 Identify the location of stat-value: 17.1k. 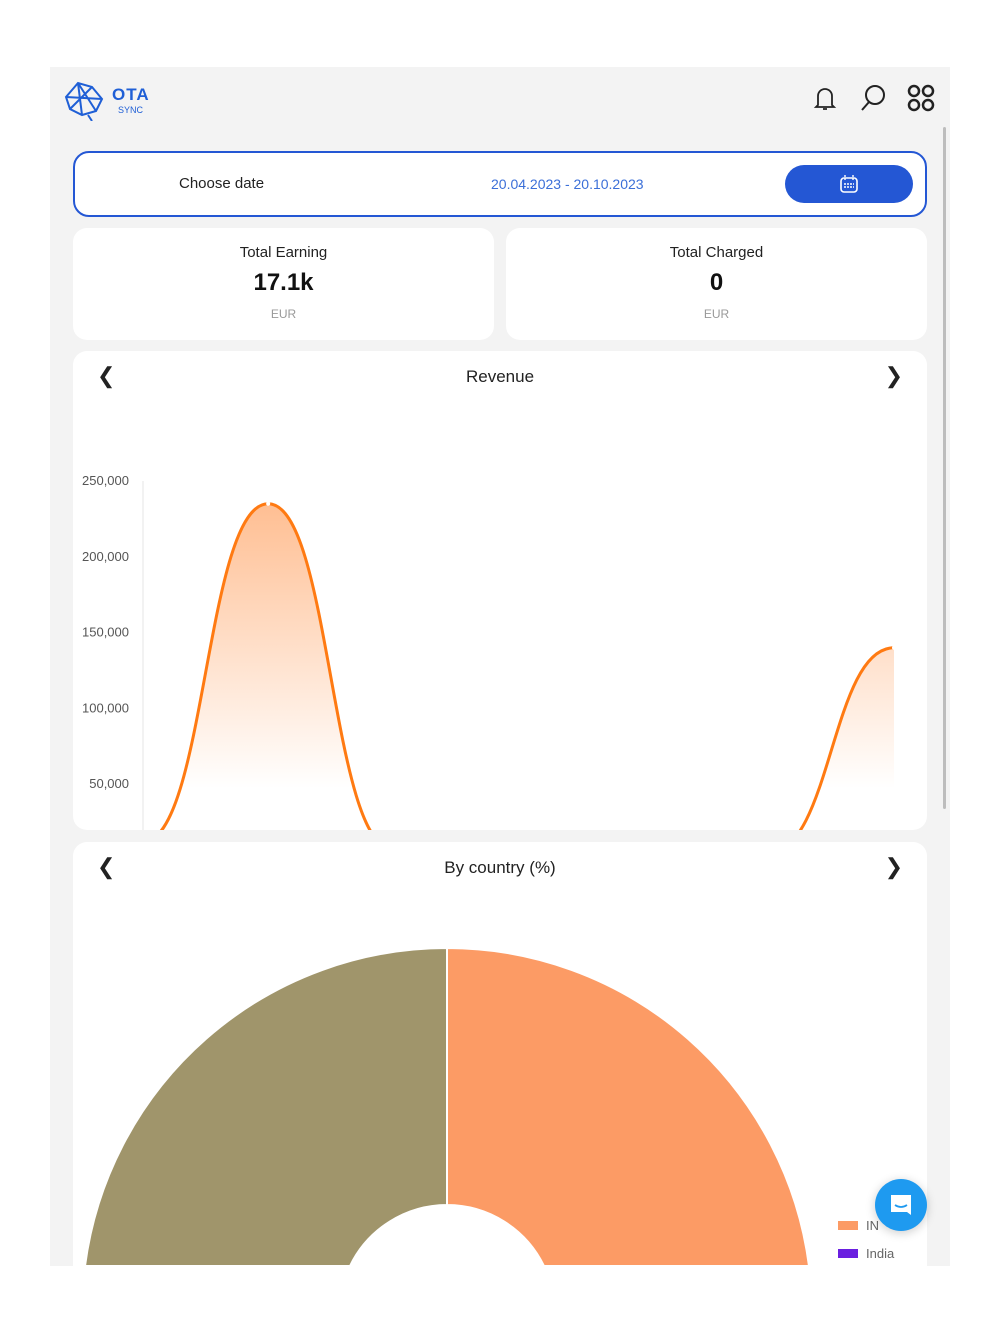
(283, 282).